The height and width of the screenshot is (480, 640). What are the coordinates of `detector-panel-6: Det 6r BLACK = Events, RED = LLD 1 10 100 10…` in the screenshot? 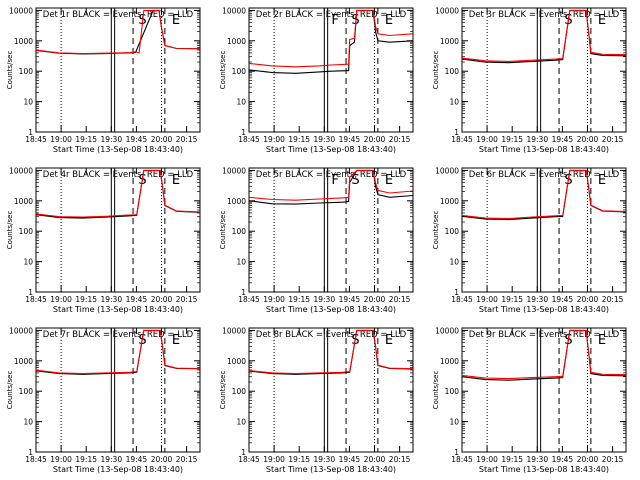 It's located at (529, 240).